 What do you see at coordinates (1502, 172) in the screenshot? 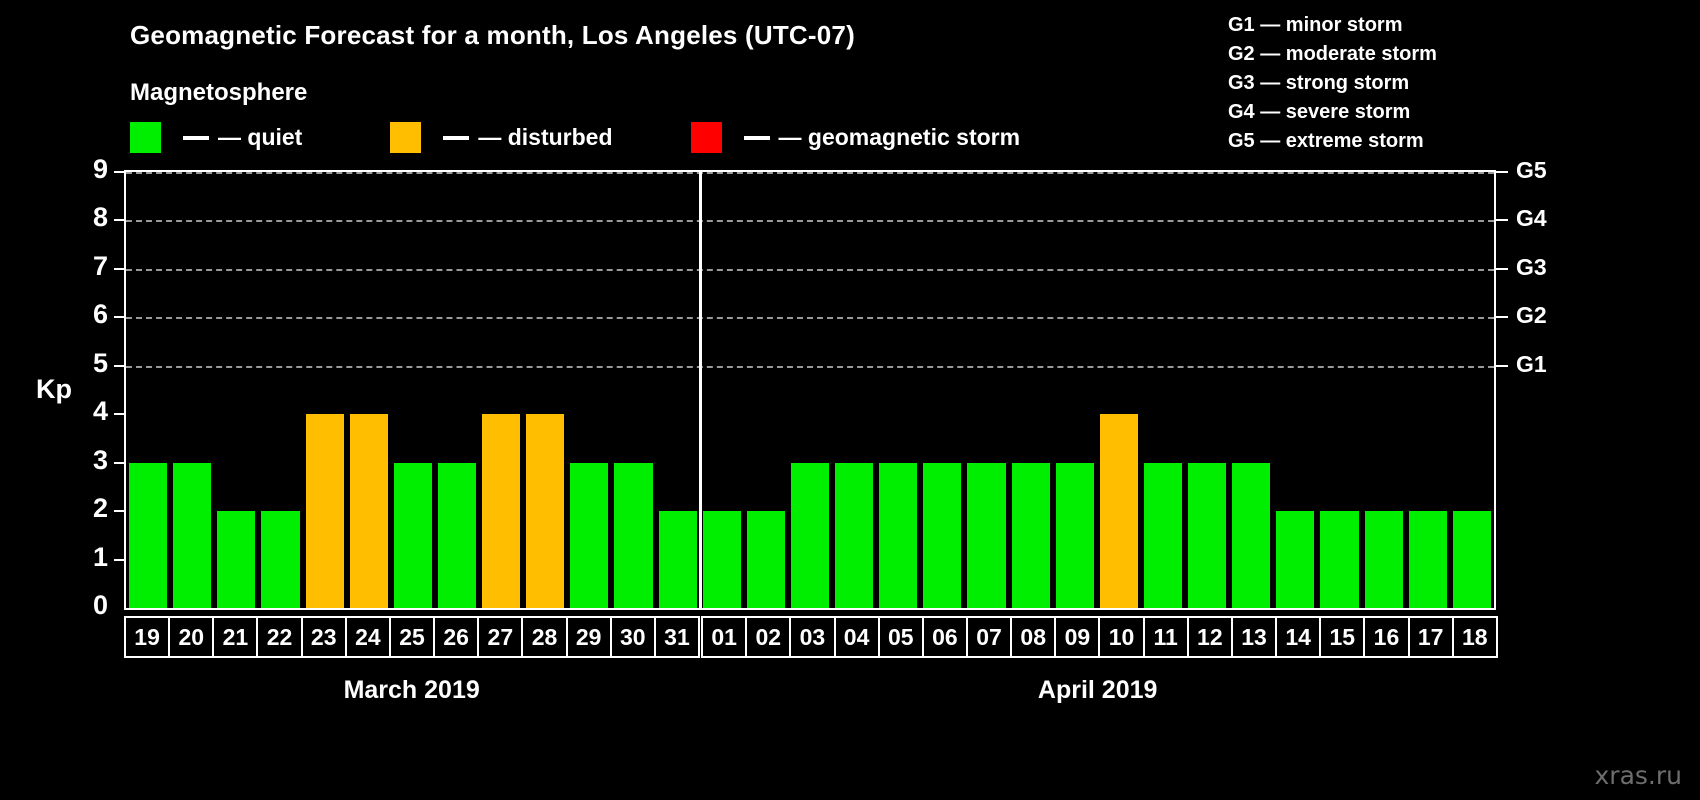
I see `g-tick-mark-G5` at bounding box center [1502, 172].